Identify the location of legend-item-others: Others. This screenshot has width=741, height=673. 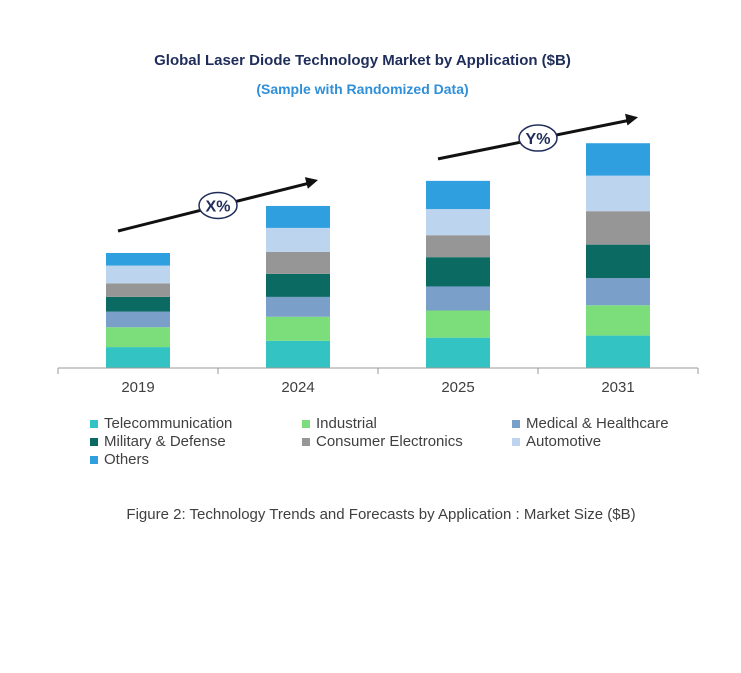
(119, 459).